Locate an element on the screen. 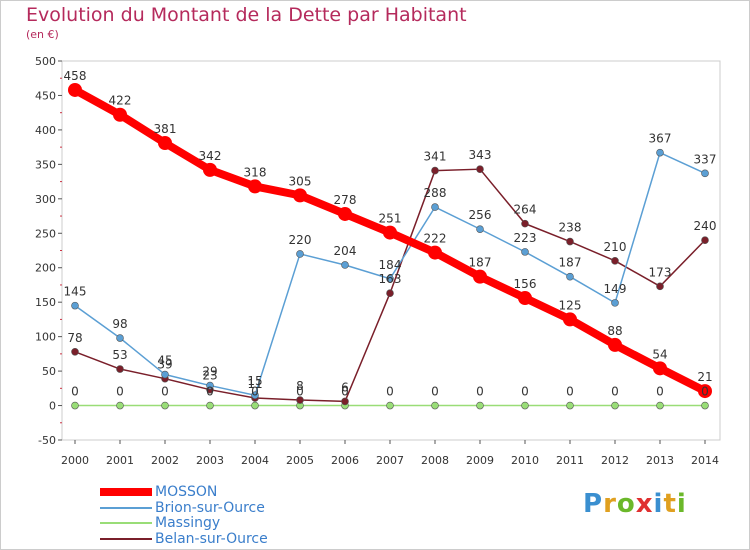  data-label: 184 is located at coordinates (390, 265).